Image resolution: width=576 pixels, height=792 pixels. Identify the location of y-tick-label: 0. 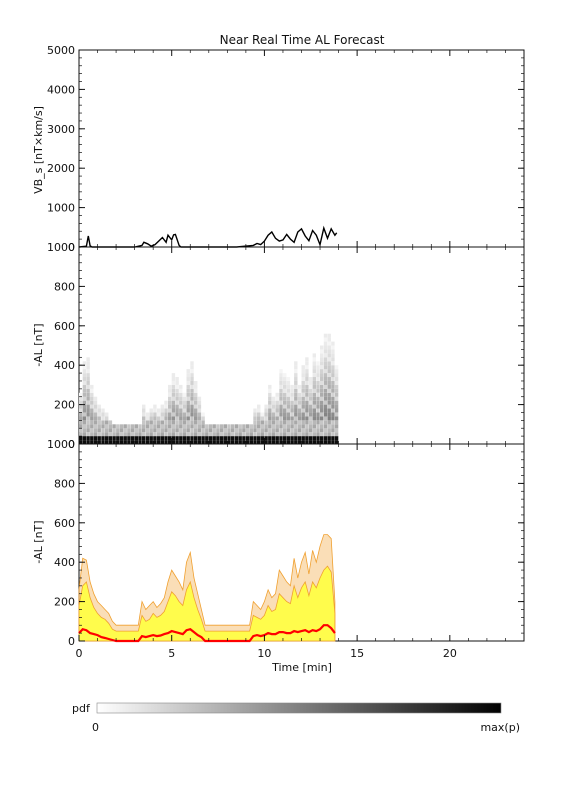
(71, 247).